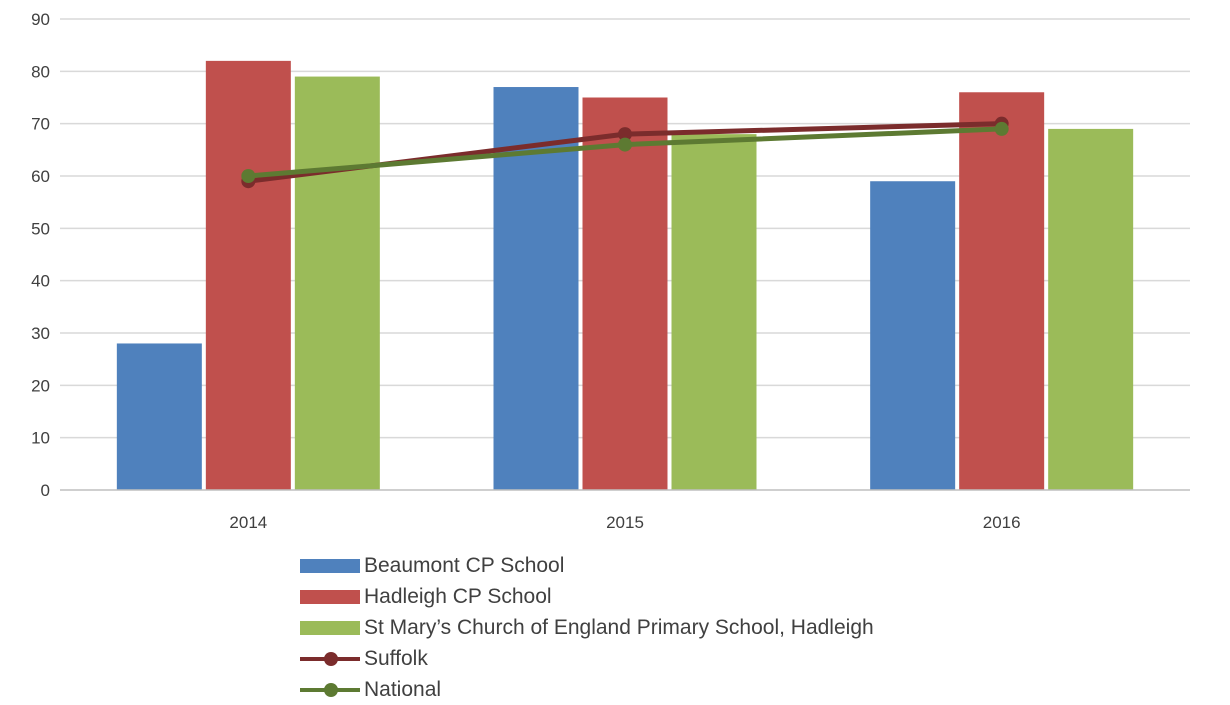  What do you see at coordinates (40, 281) in the screenshot?
I see `y-tick-label: 40` at bounding box center [40, 281].